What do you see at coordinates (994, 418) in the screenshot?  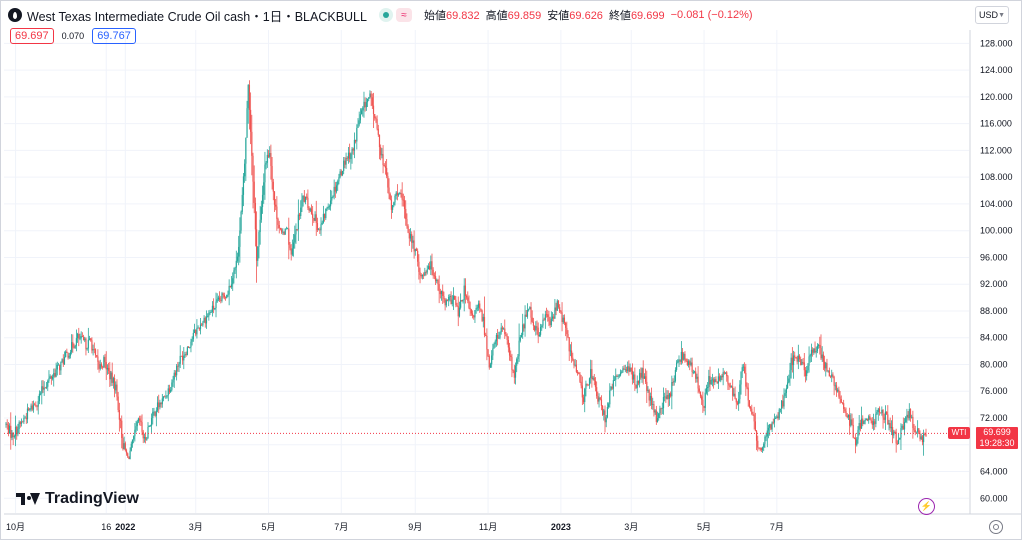 I see `y-tick-label: 72.000` at bounding box center [994, 418].